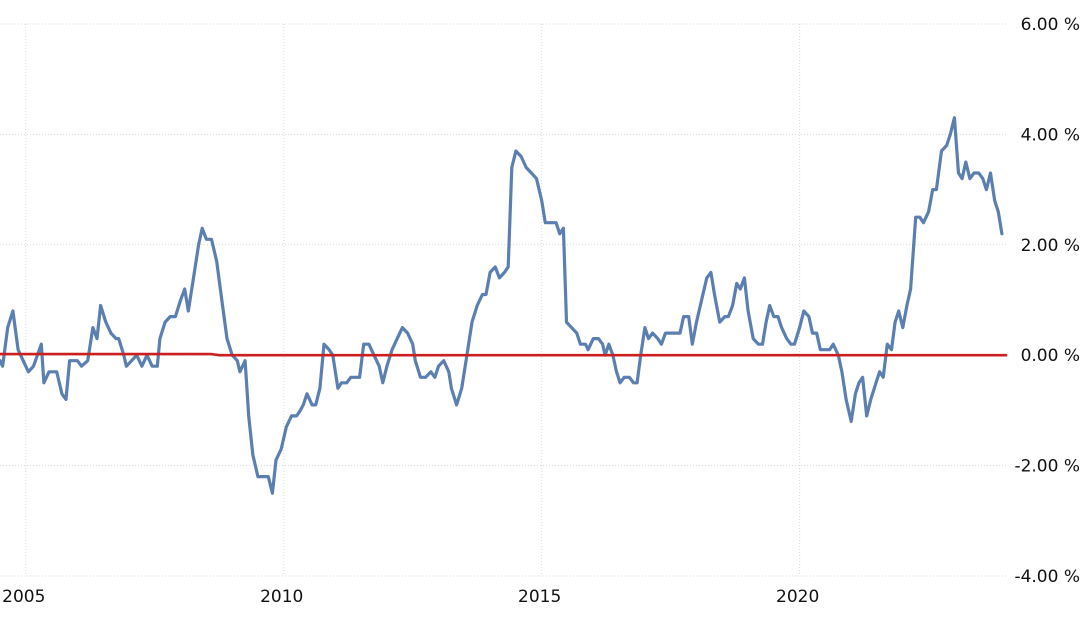  Describe the element at coordinates (410, 597) in the screenshot. I see `x-axis-ticks: 2005 2010 2015 2020` at that location.